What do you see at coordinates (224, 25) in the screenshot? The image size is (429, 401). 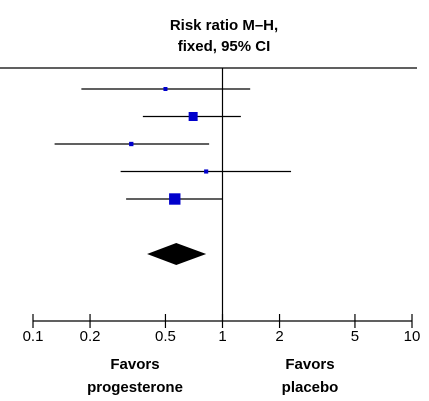 I see `chart-title-line1: Risk ratio M–H,` at bounding box center [224, 25].